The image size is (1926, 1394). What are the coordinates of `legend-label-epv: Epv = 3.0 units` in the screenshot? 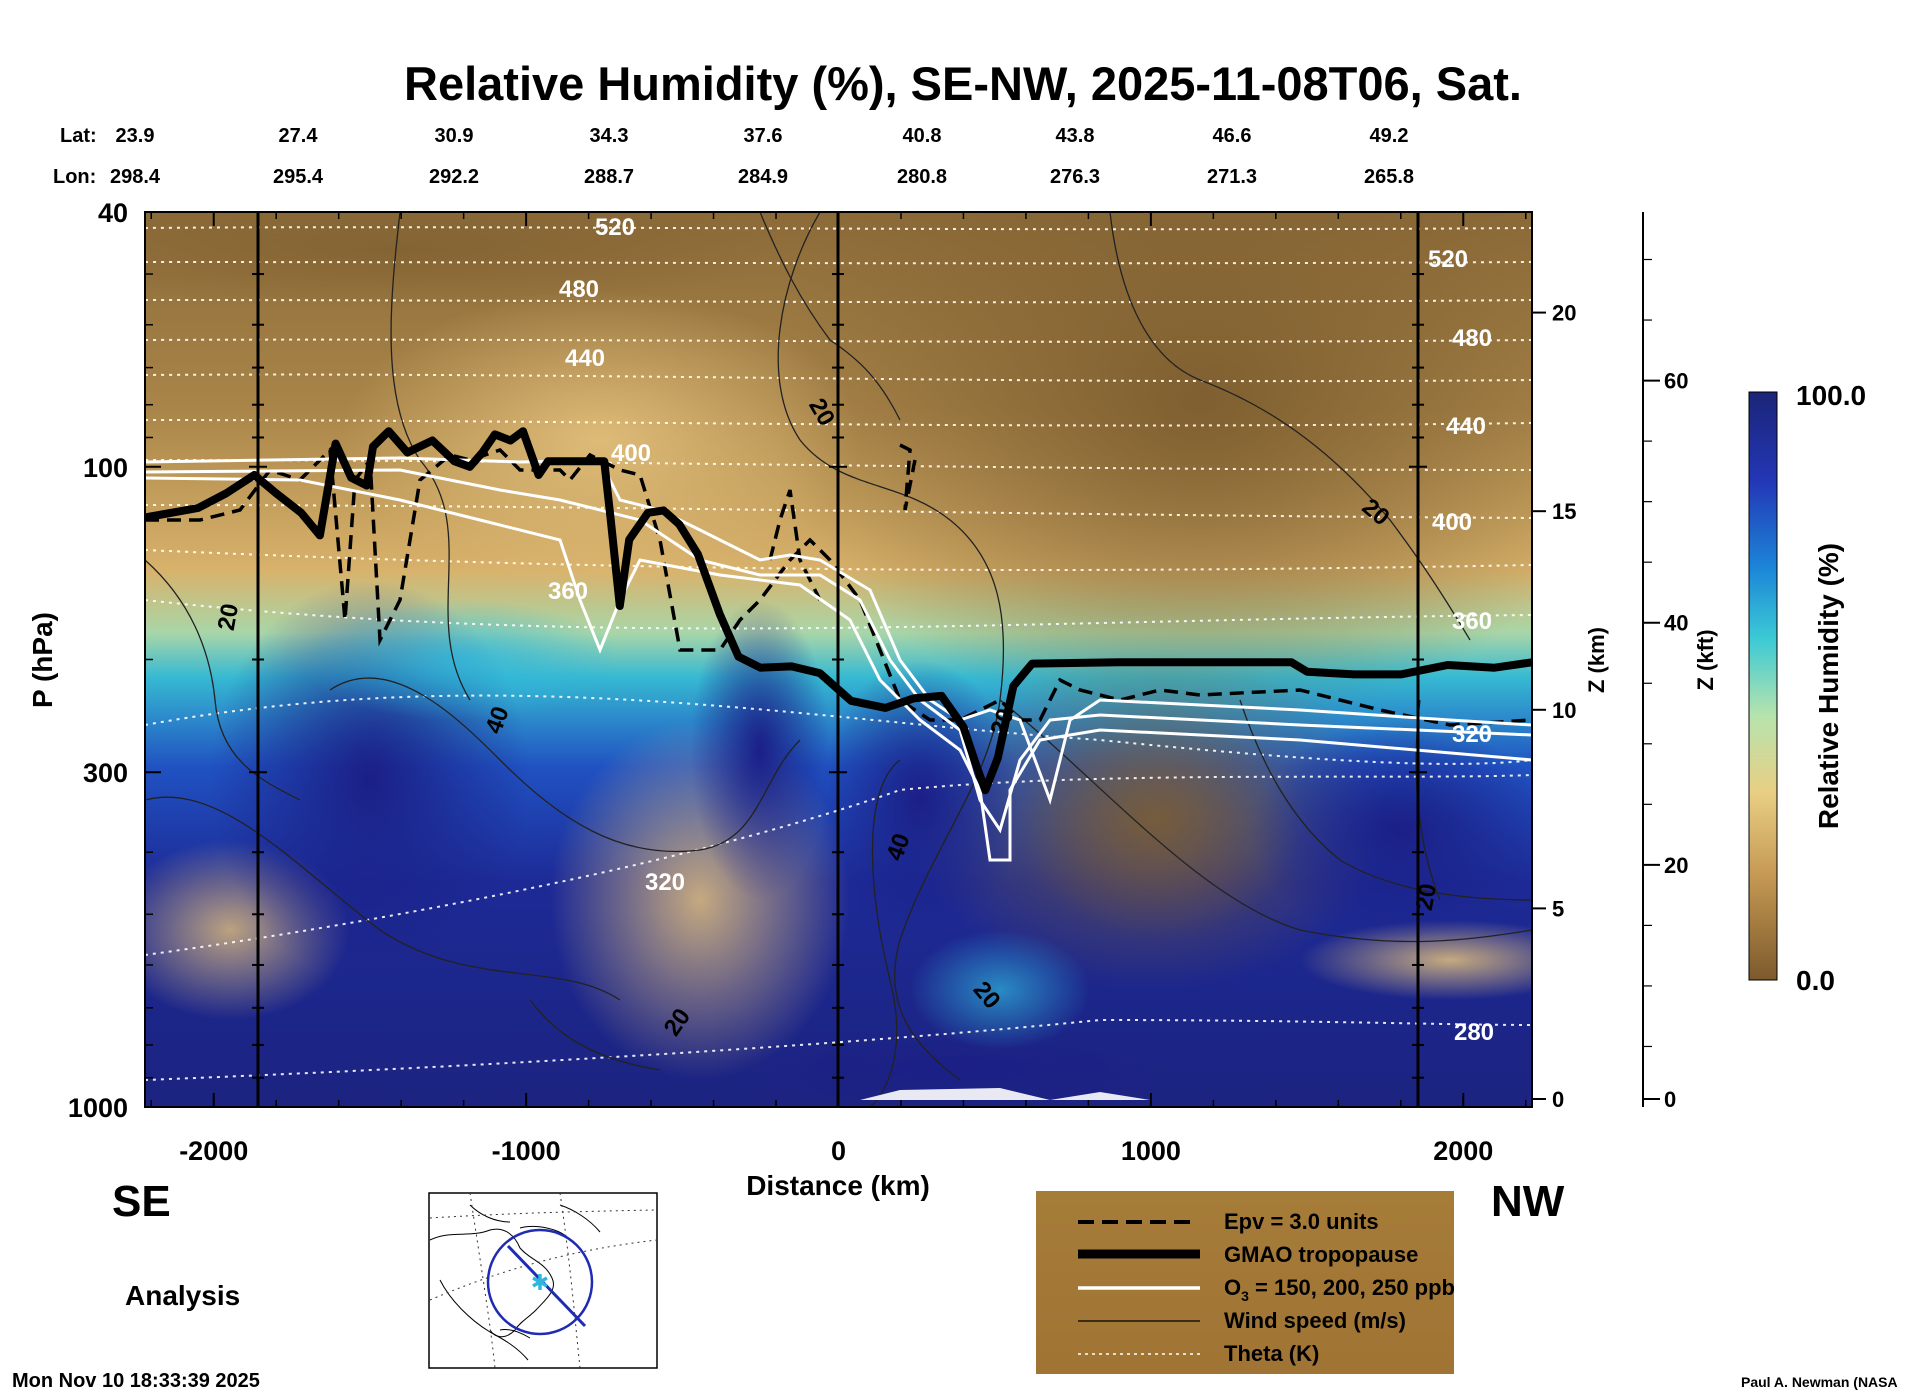 It's located at (1301, 1221).